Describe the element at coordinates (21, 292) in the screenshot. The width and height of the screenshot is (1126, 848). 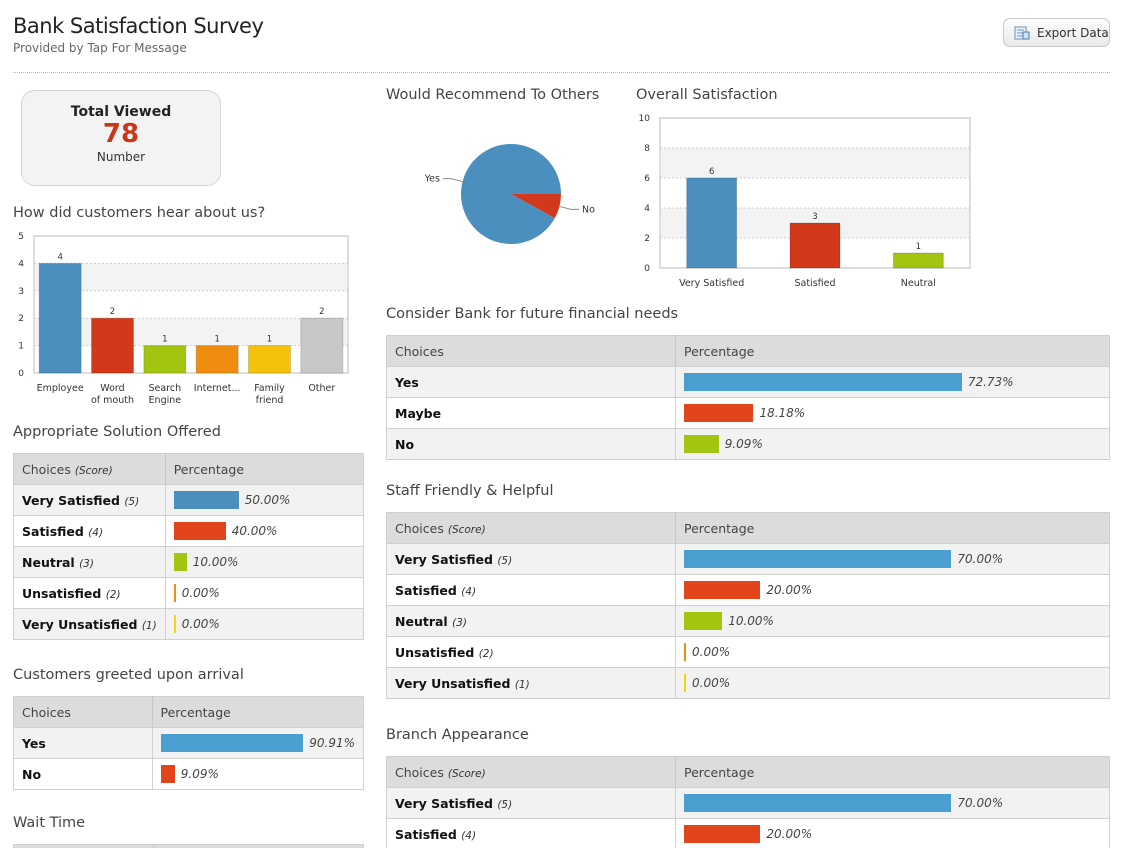
I see `y-tick-label: 3` at that location.